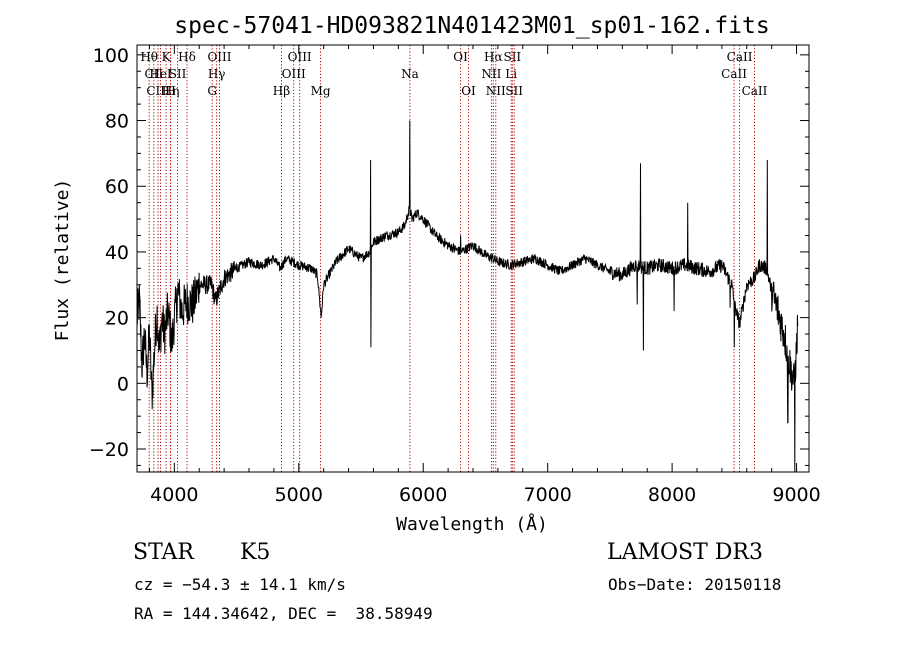  What do you see at coordinates (255, 552) in the screenshot?
I see `spectral-subclass: K5` at bounding box center [255, 552].